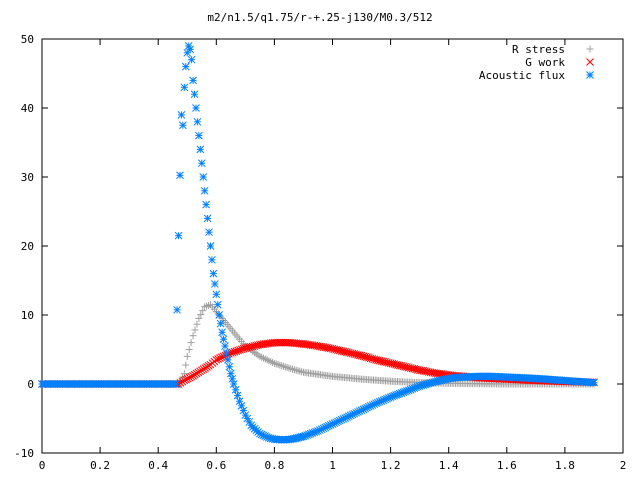 The width and height of the screenshot is (640, 480). What do you see at coordinates (565, 465) in the screenshot?
I see `x-tick-label: 1.8` at bounding box center [565, 465].